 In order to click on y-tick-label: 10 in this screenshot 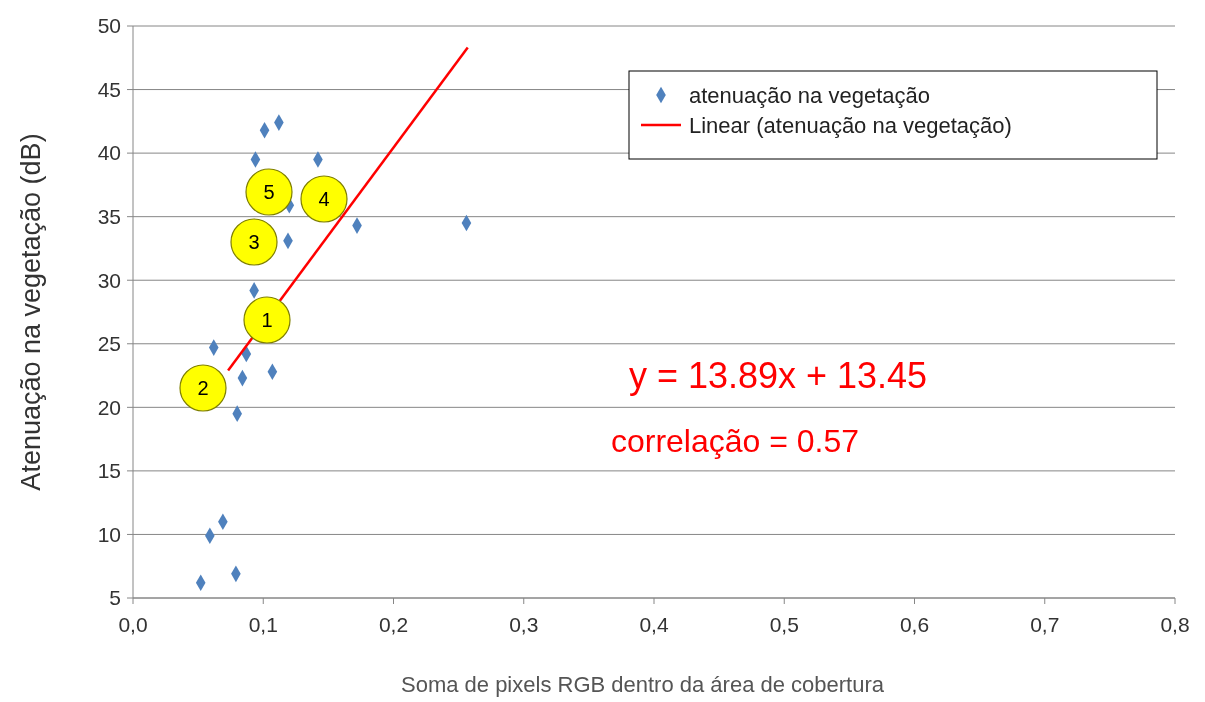, I will do `click(109, 534)`.